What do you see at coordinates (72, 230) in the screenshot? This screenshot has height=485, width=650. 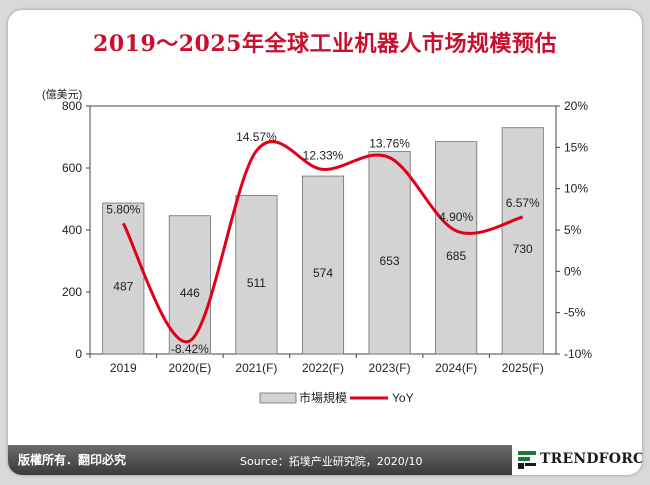 I see `left-axis-tick-label: 400` at bounding box center [72, 230].